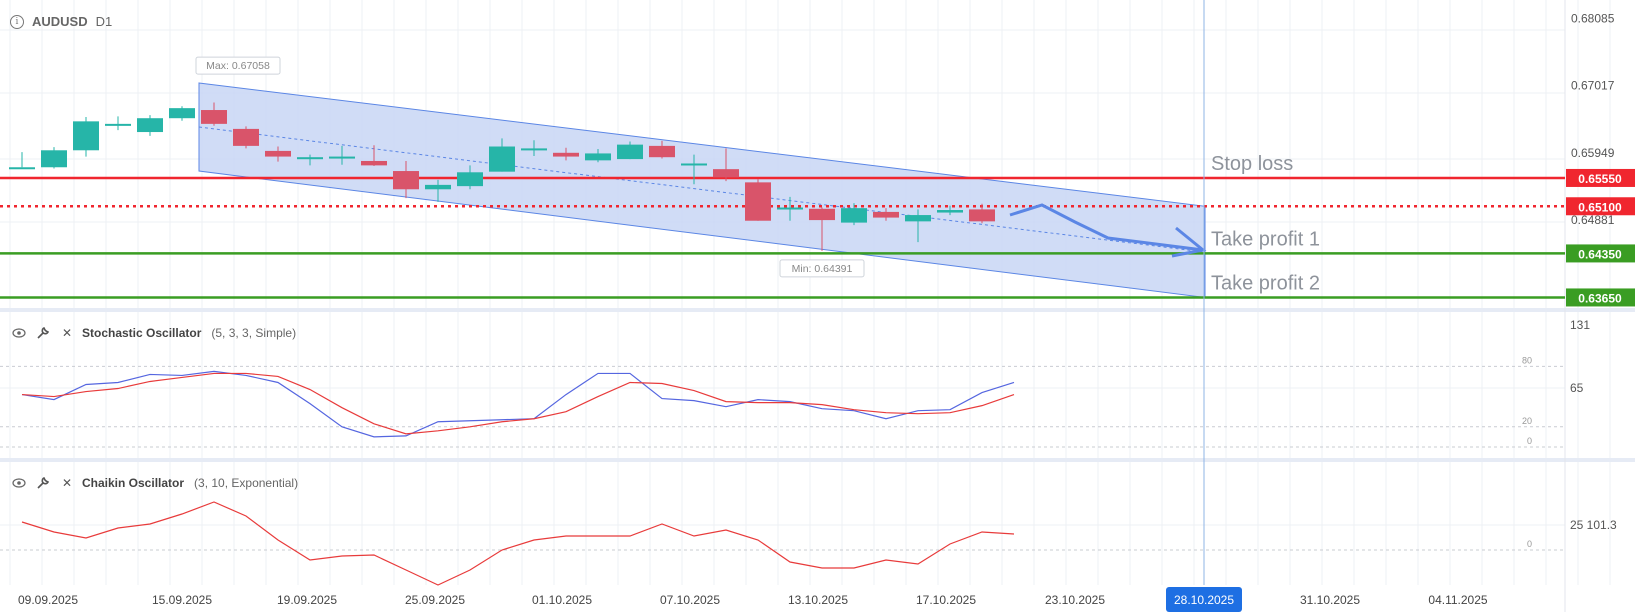 Image resolution: width=1635 pixels, height=612 pixels. Describe the element at coordinates (307, 600) in the screenshot. I see `x-tick-label: 19.09.2025` at that location.